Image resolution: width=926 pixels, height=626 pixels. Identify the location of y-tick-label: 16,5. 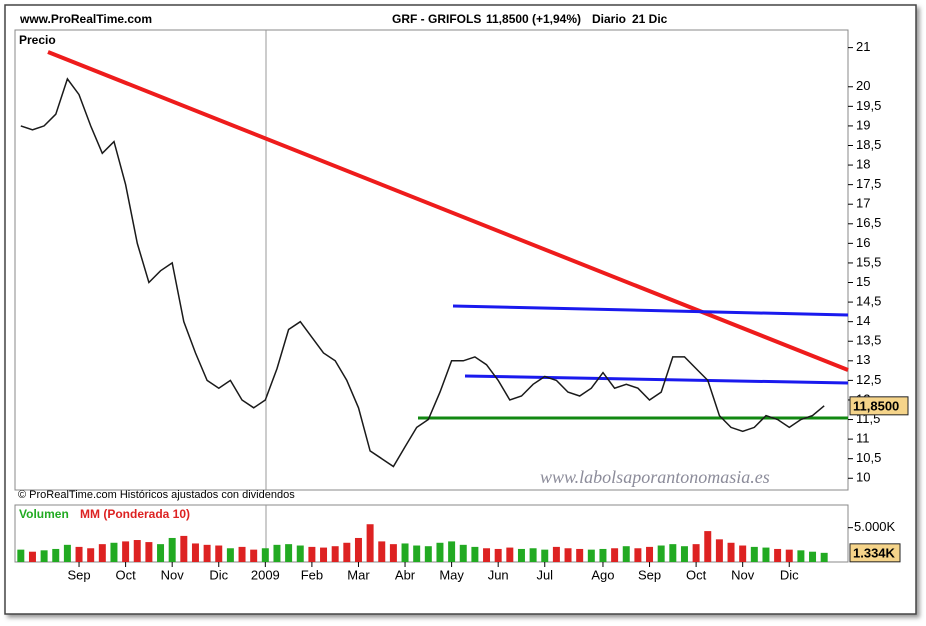
(868, 222).